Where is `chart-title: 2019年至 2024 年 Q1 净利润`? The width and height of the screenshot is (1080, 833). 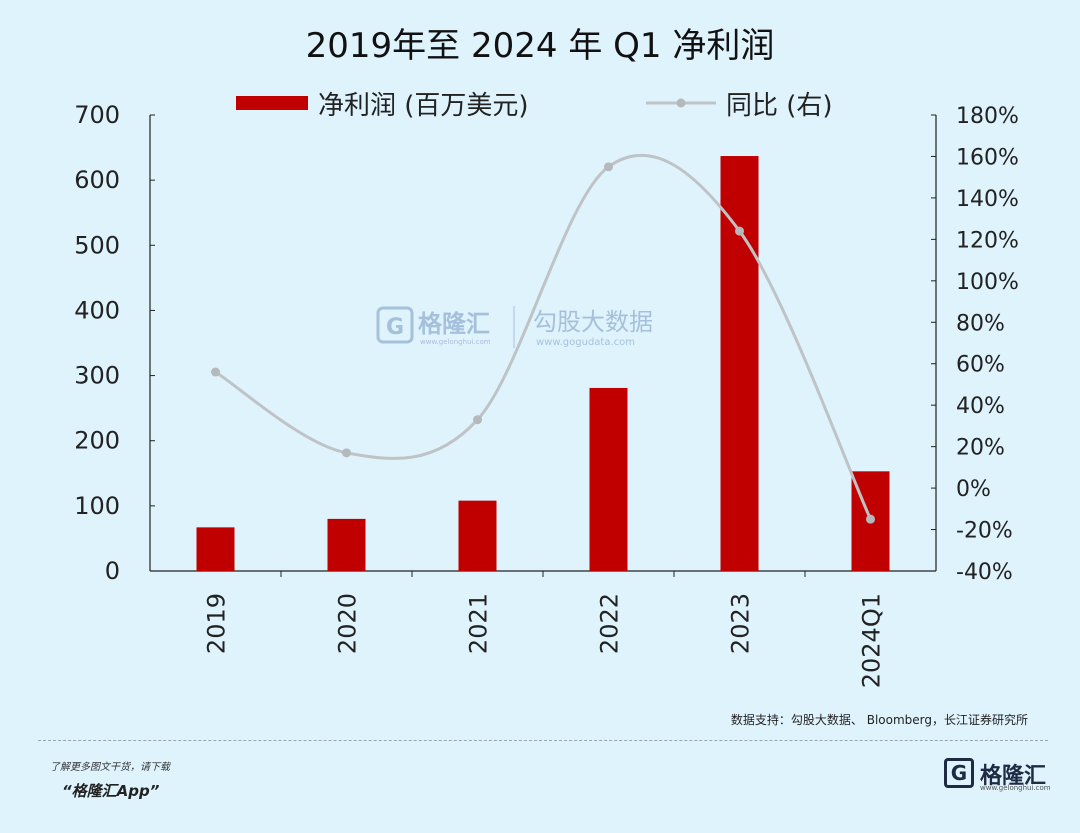
chart-title: 2019年至 2024 年 Q1 净利润 is located at coordinates (540, 46).